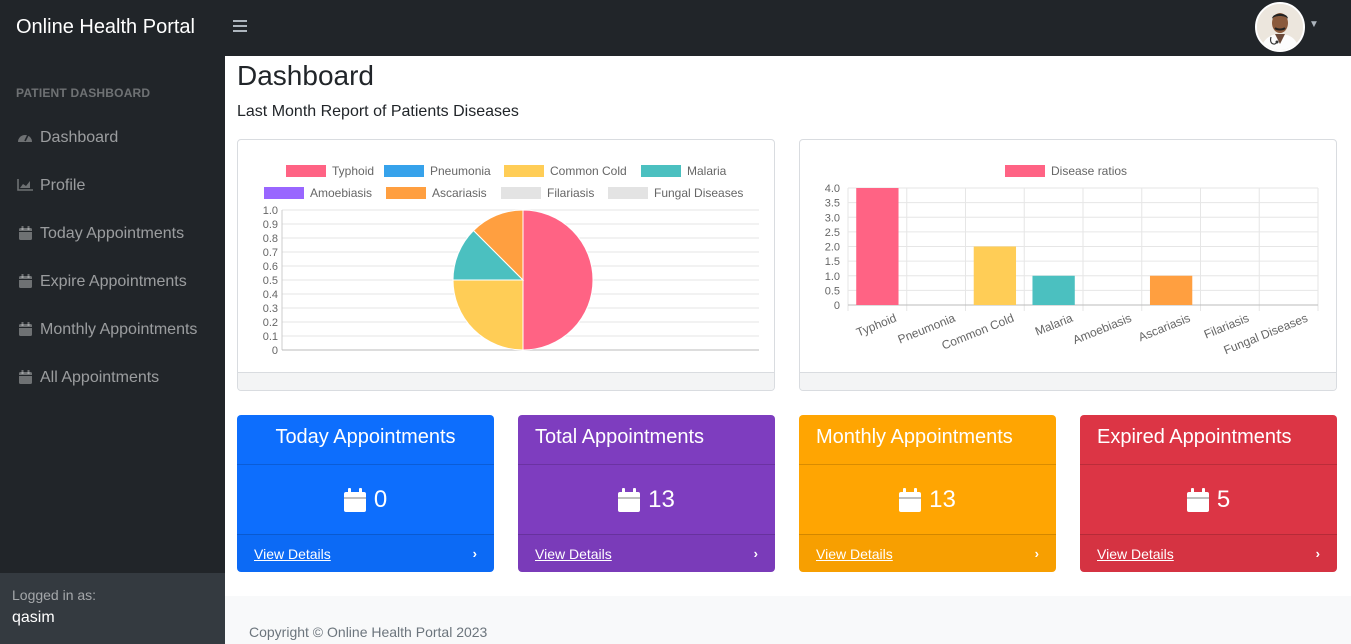  I want to click on sidebar-item-label: Profile, so click(63, 185).